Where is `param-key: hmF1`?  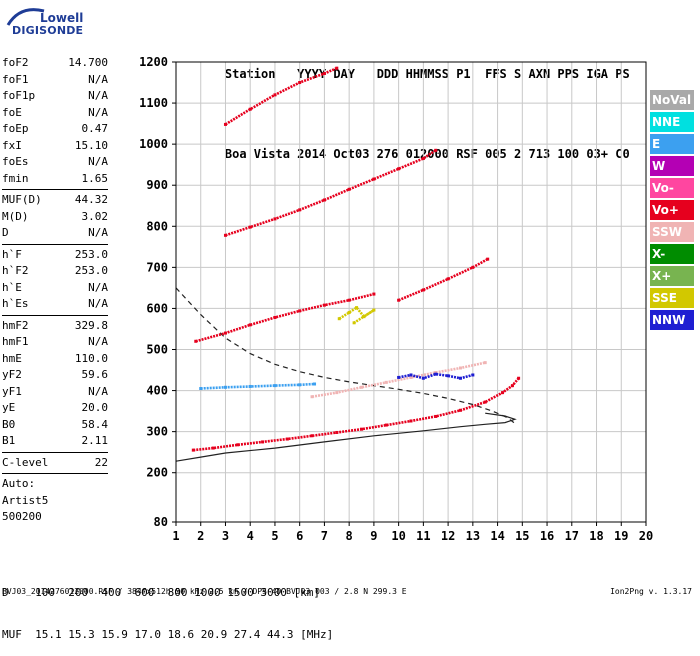
param-key: hmF1 is located at coordinates (15, 341).